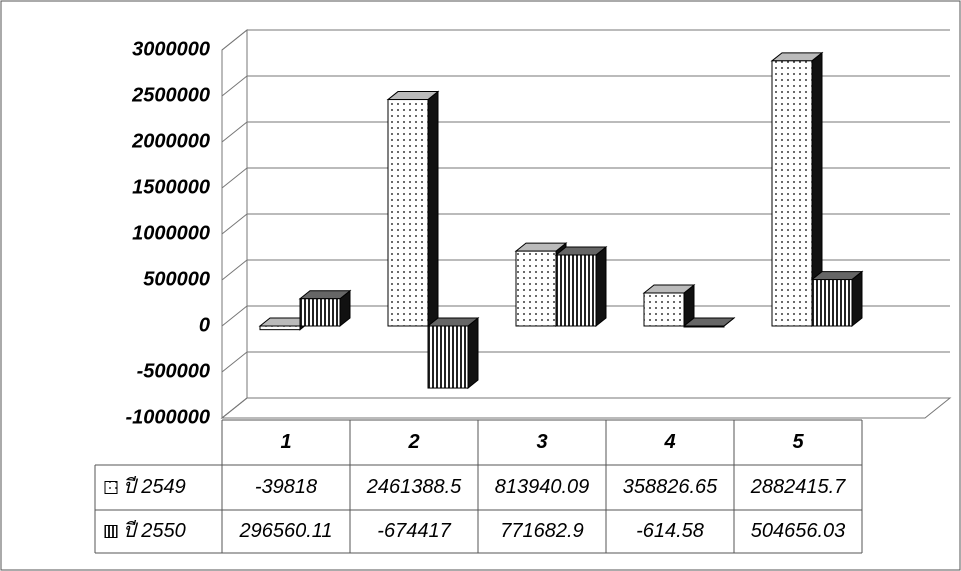  What do you see at coordinates (542, 487) in the screenshot?
I see `table-cell: 813940.09` at bounding box center [542, 487].